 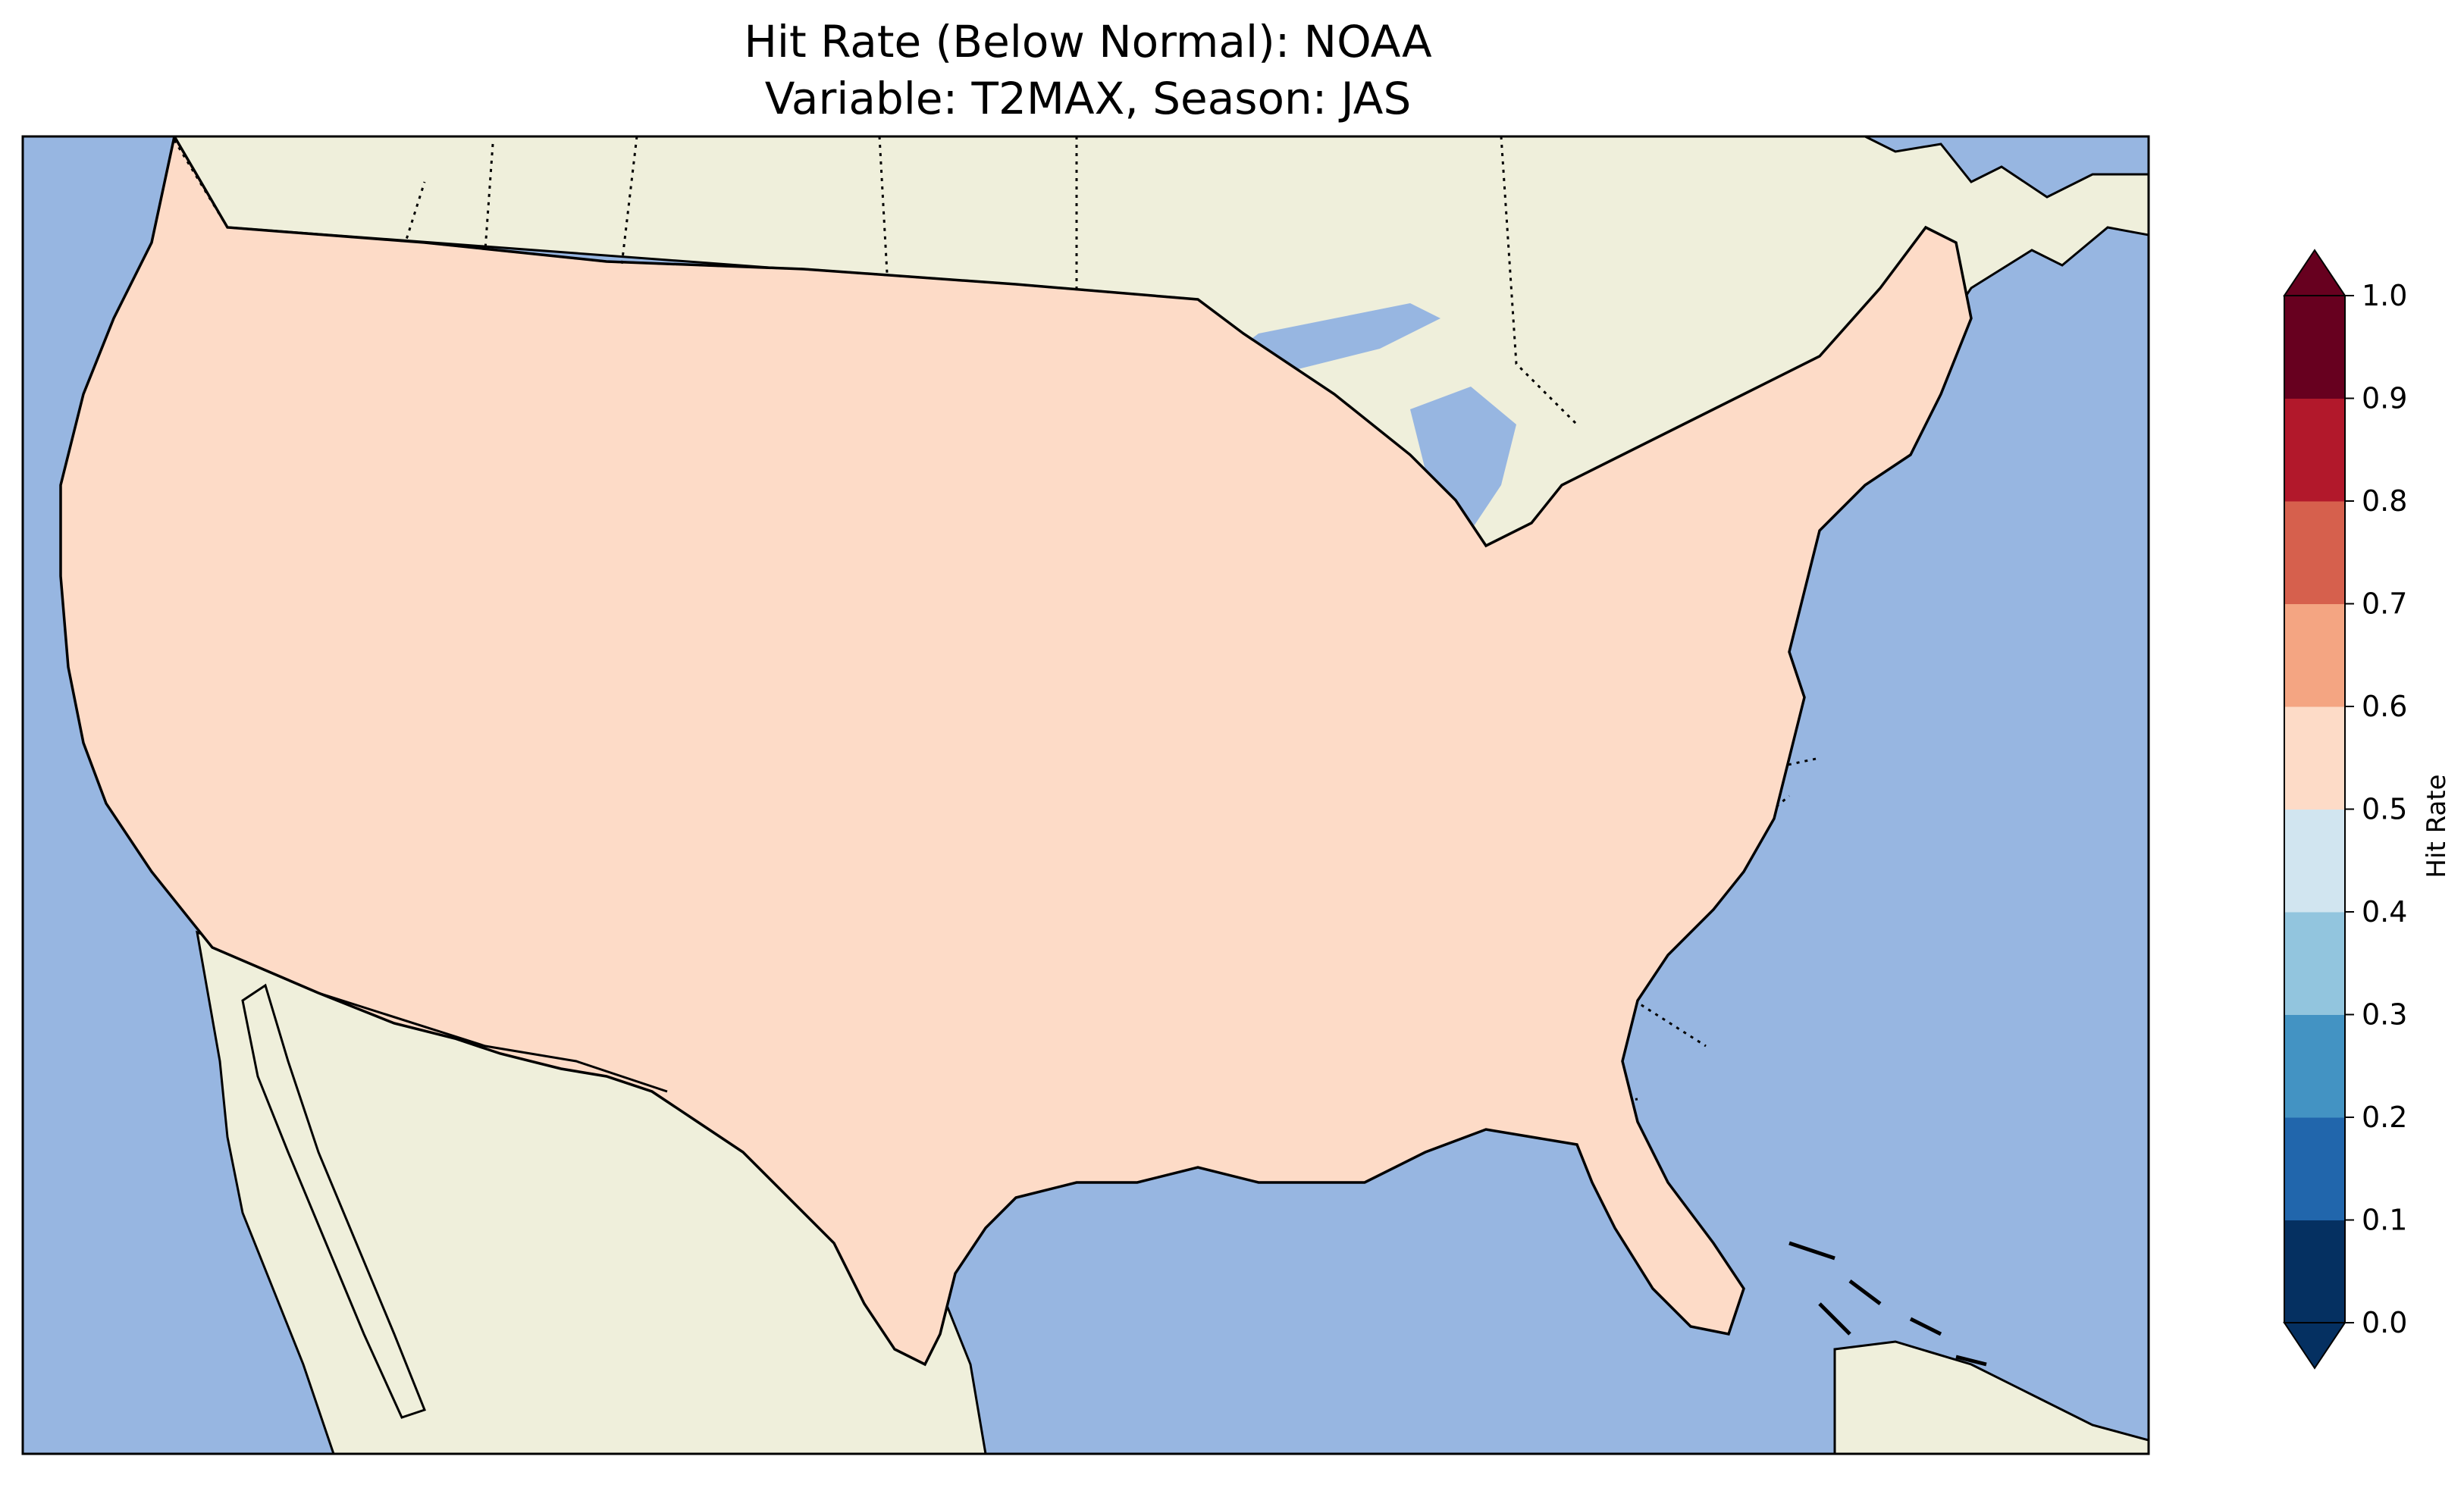 I want to click on colorbar-tick-label: 0.3, so click(x=2384, y=1015).